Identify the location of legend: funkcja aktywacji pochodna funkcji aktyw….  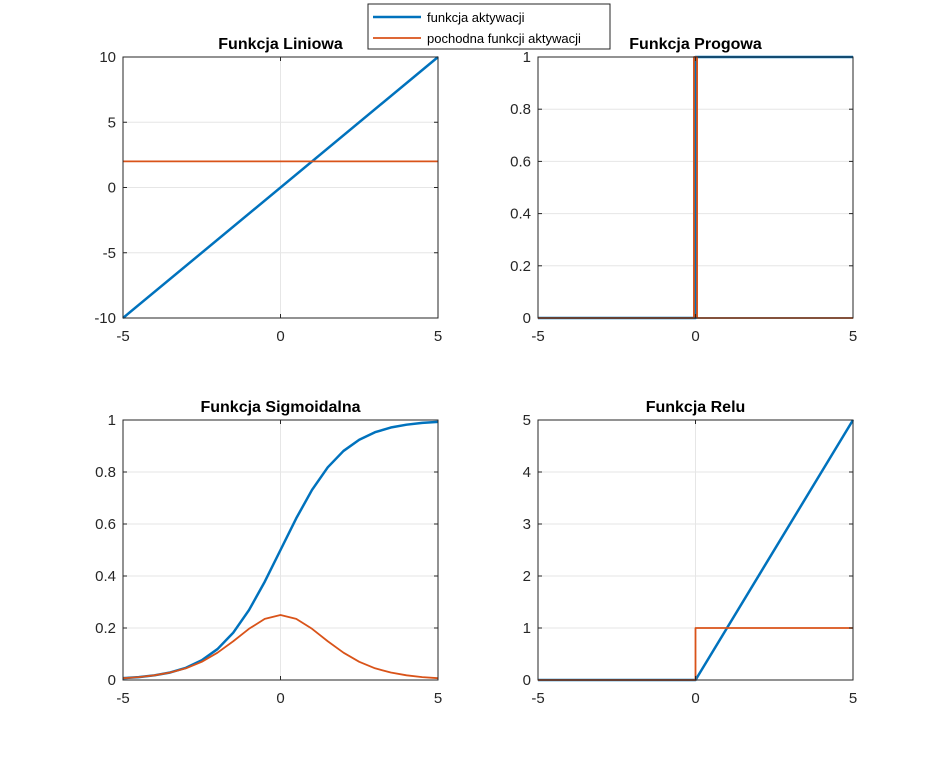
(489, 26).